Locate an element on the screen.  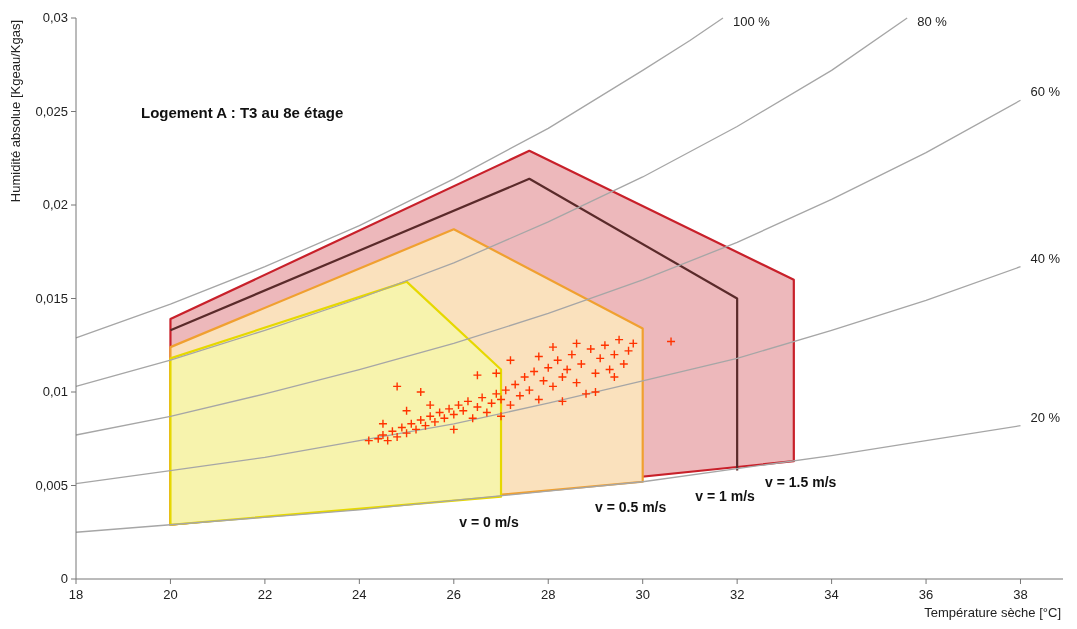
annotation: v = 1.5 m/s is located at coordinates (801, 482).